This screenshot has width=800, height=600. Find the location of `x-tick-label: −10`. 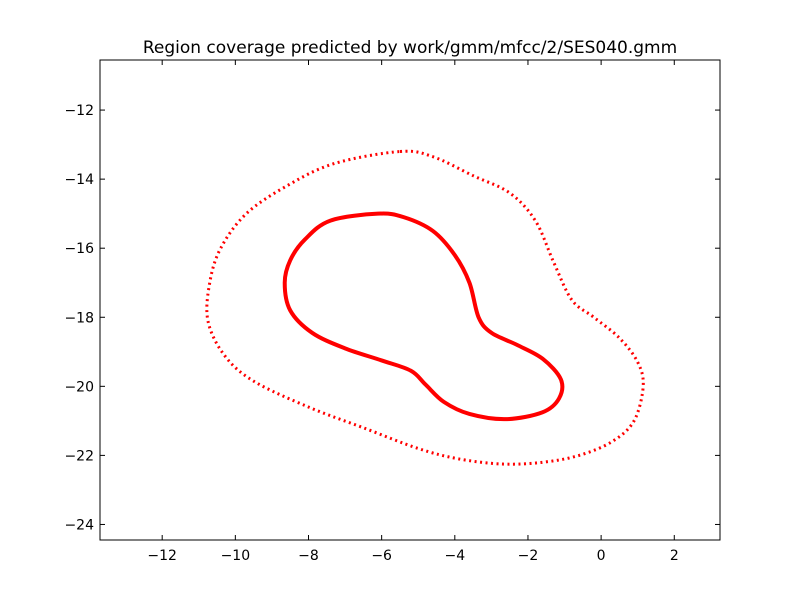

x-tick-label: −10 is located at coordinates (236, 556).